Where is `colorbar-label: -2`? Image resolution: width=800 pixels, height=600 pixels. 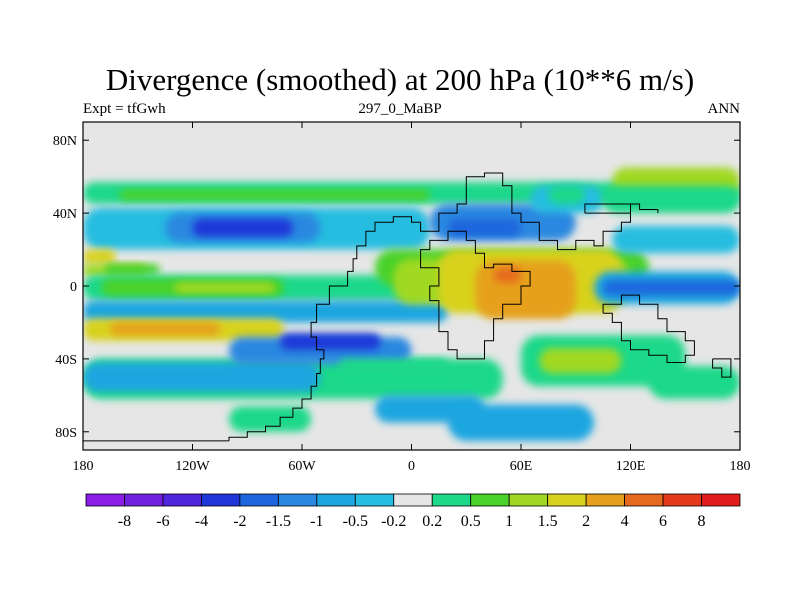
colorbar-label: -2 is located at coordinates (239, 521).